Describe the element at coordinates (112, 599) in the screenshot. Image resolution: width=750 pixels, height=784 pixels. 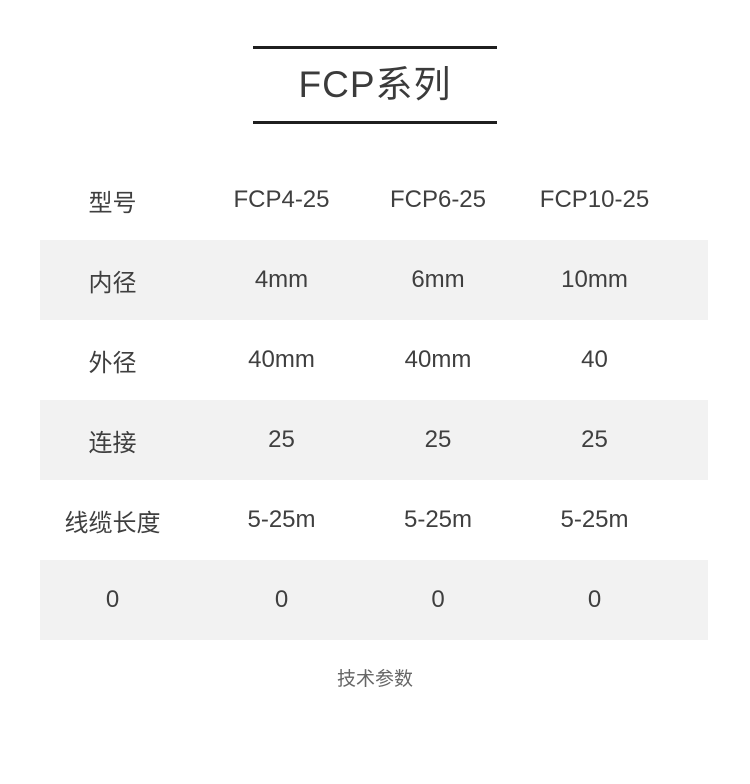
I see `row-label: 0` at that location.